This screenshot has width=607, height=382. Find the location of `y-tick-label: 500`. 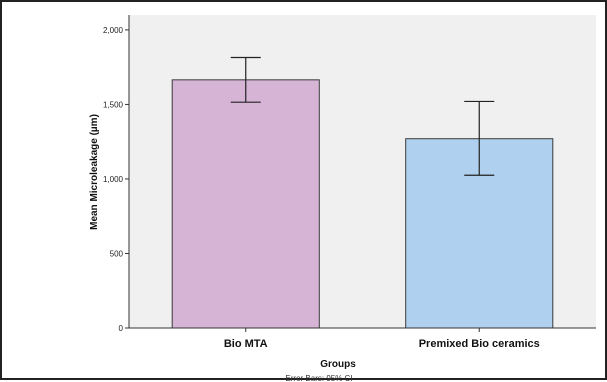

y-tick-label: 500 is located at coordinates (117, 253).